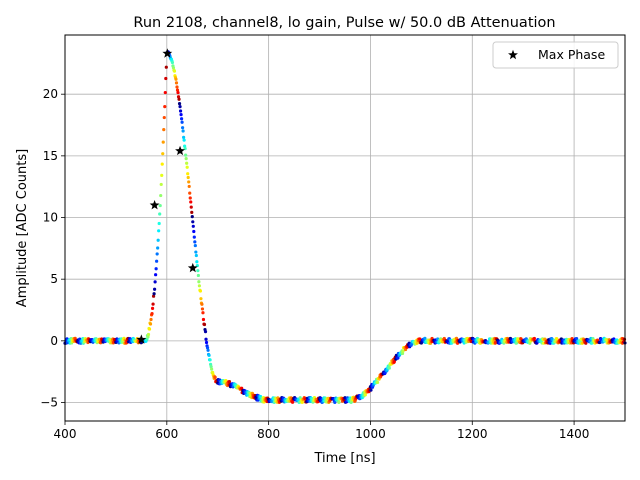 This screenshot has height=480, width=640. I want to click on y-tick-label: 10, so click(50, 218).